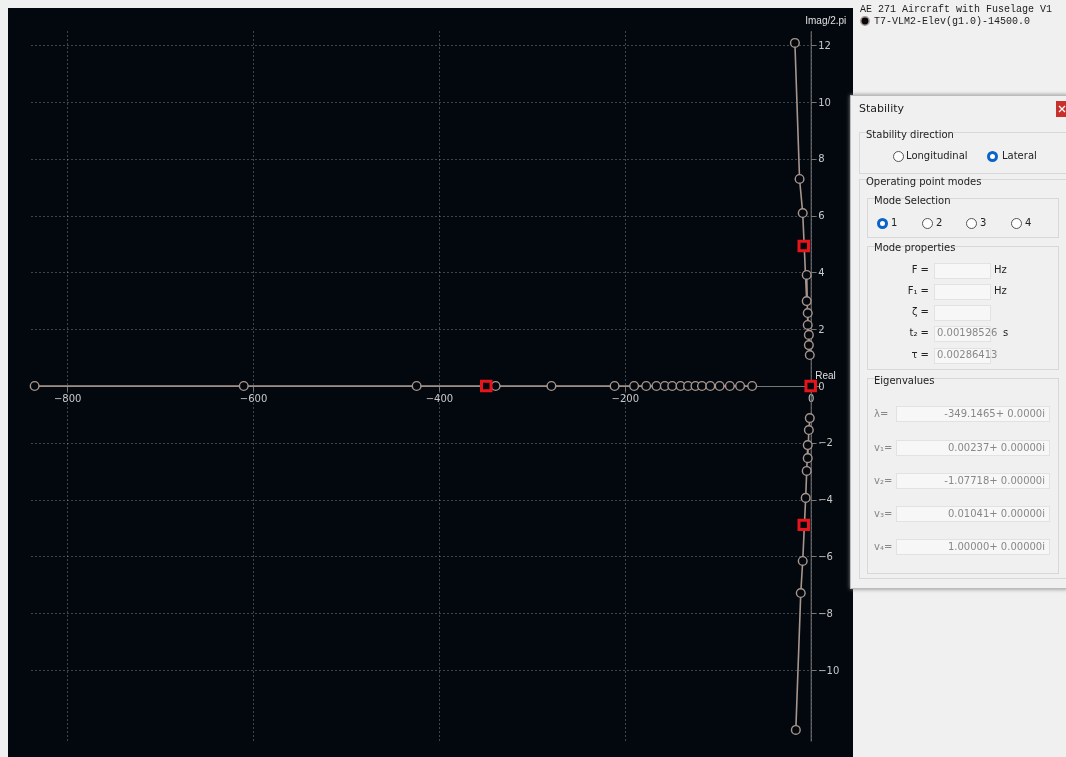  I want to click on y-tick-label: −6, so click(825, 556).